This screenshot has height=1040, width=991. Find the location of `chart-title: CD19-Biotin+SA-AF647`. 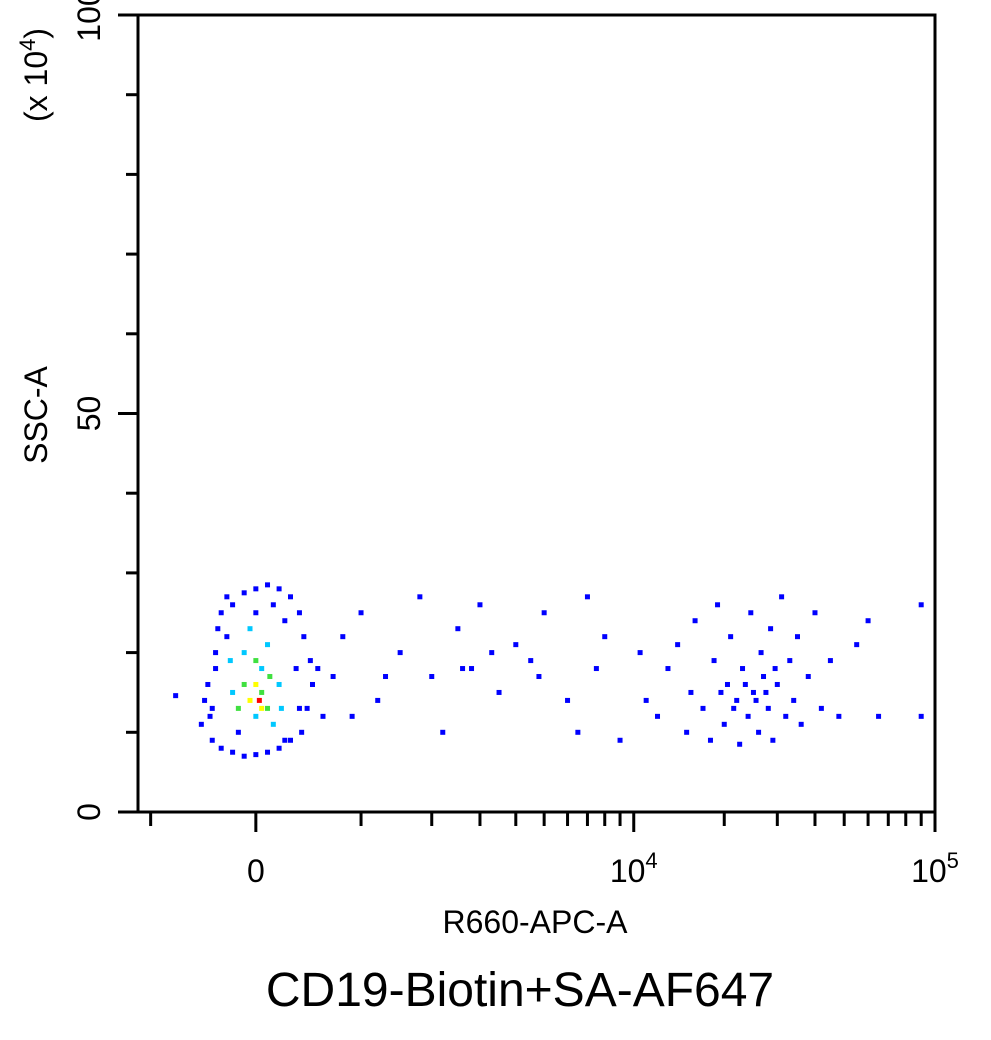

chart-title: CD19-Biotin+SA-AF647 is located at coordinates (520, 990).